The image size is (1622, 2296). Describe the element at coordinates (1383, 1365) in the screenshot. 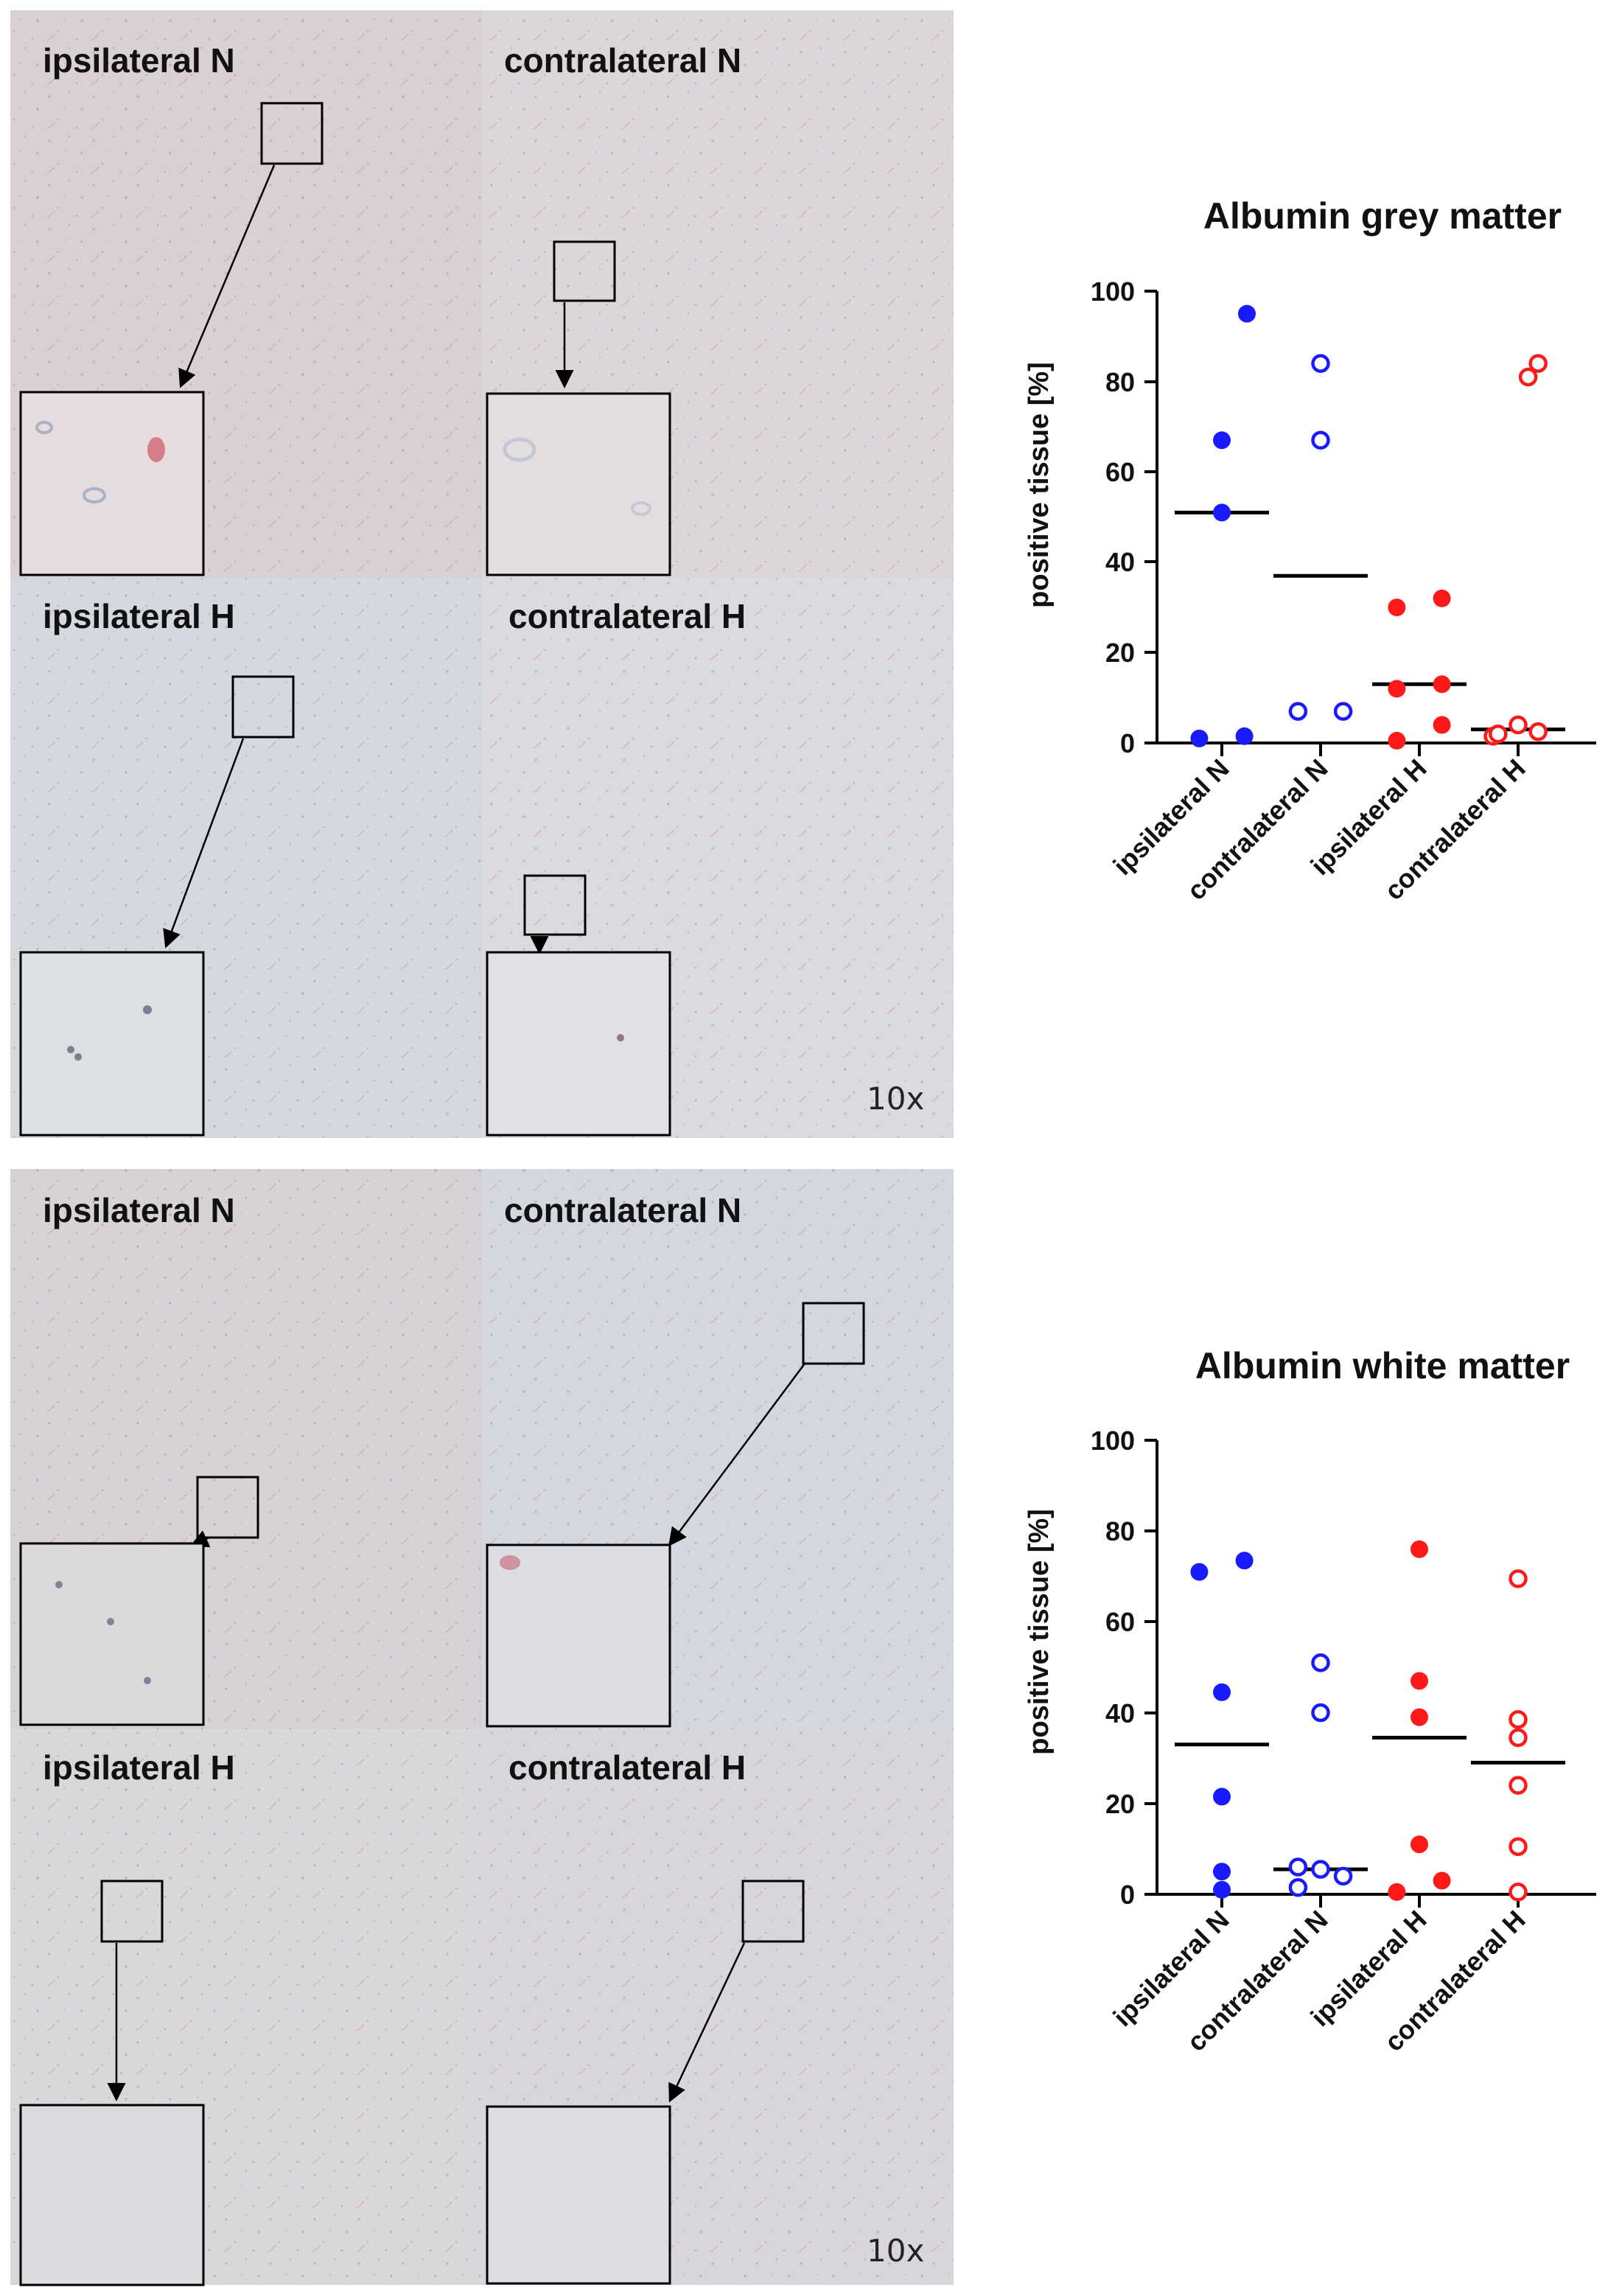

I see `chart-title: Albumin white matter` at that location.